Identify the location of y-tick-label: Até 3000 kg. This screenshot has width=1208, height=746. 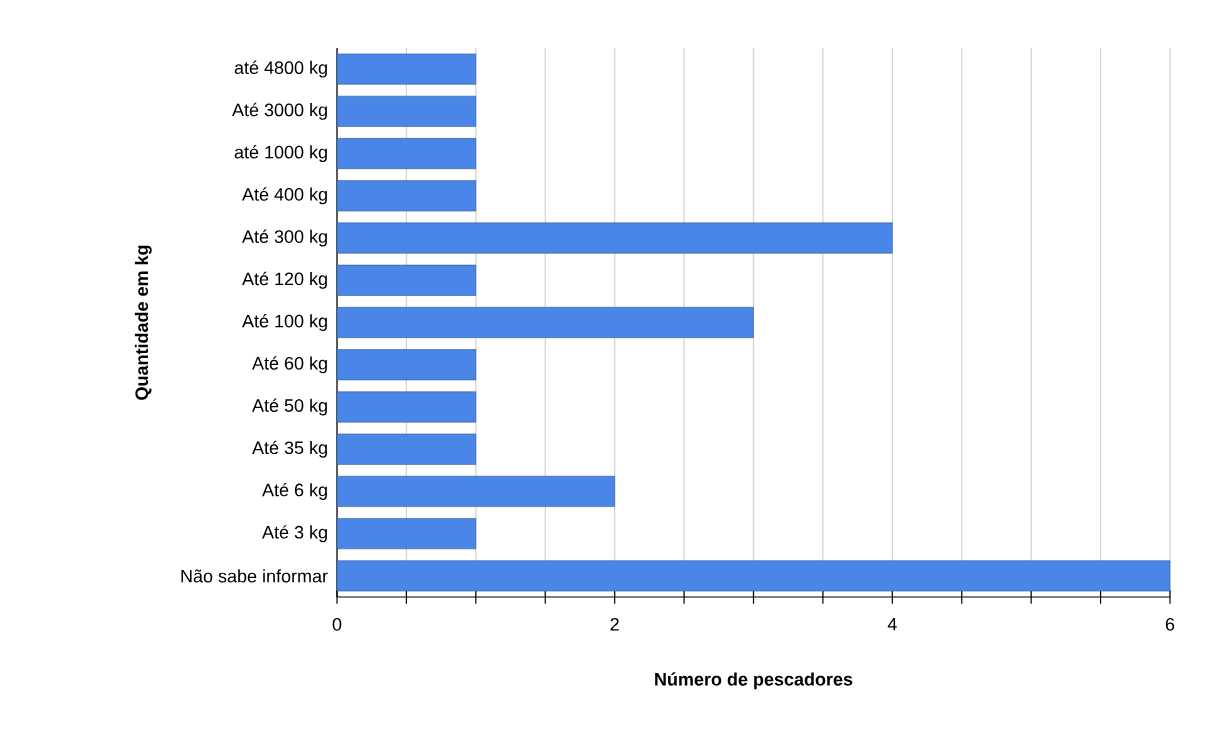
(279, 111).